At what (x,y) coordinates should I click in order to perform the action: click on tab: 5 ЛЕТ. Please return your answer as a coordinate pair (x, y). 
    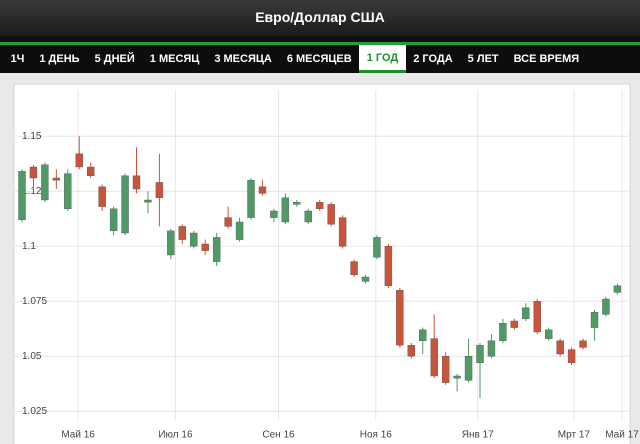
    Looking at the image, I should click on (483, 59).